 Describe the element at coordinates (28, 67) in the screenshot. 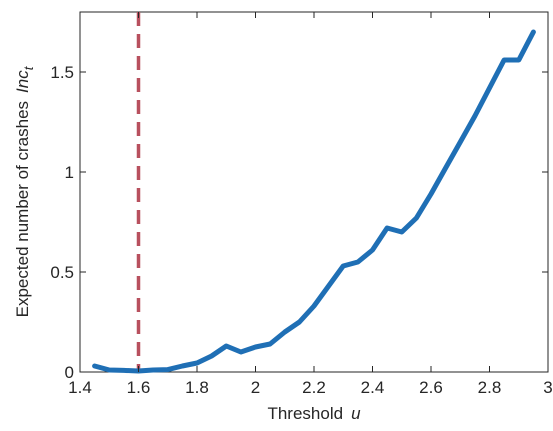

I see `y-axis-label-sub: t` at that location.